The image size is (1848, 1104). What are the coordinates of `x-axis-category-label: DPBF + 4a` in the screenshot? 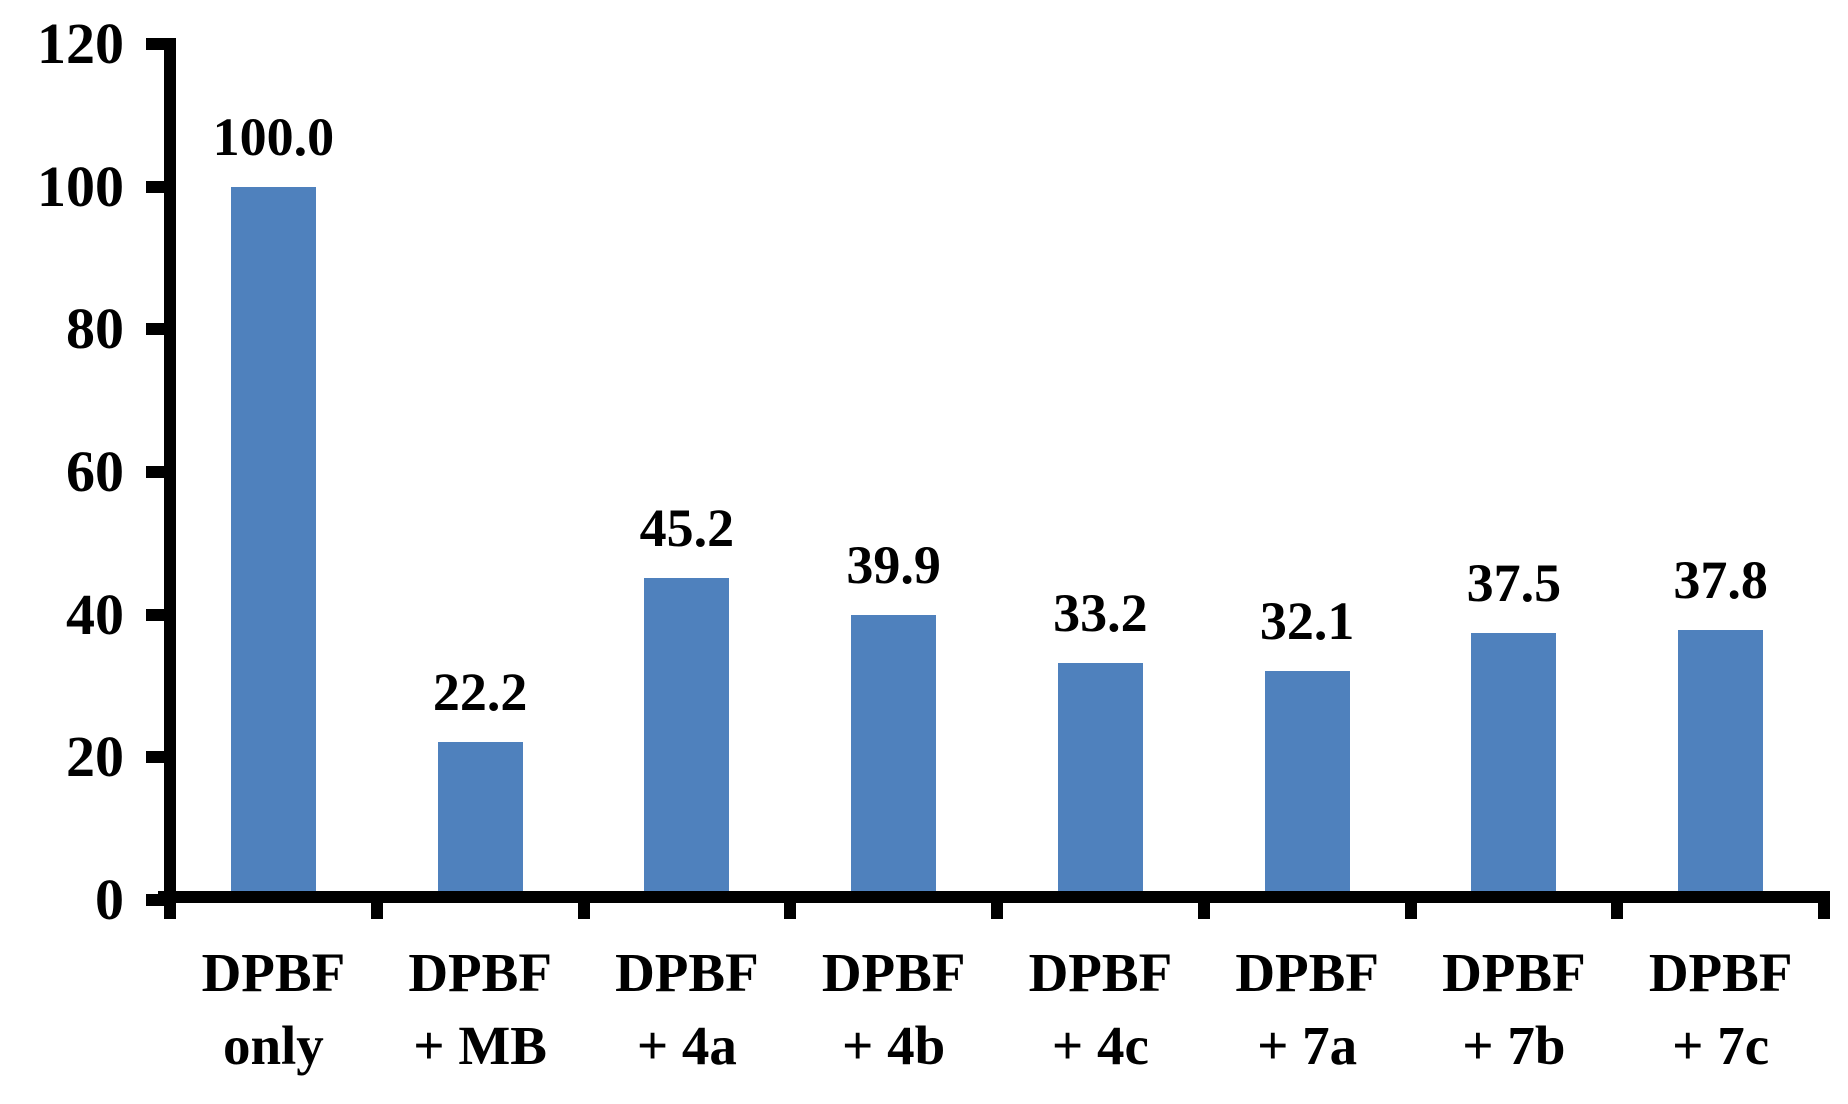 It's located at (687, 1009).